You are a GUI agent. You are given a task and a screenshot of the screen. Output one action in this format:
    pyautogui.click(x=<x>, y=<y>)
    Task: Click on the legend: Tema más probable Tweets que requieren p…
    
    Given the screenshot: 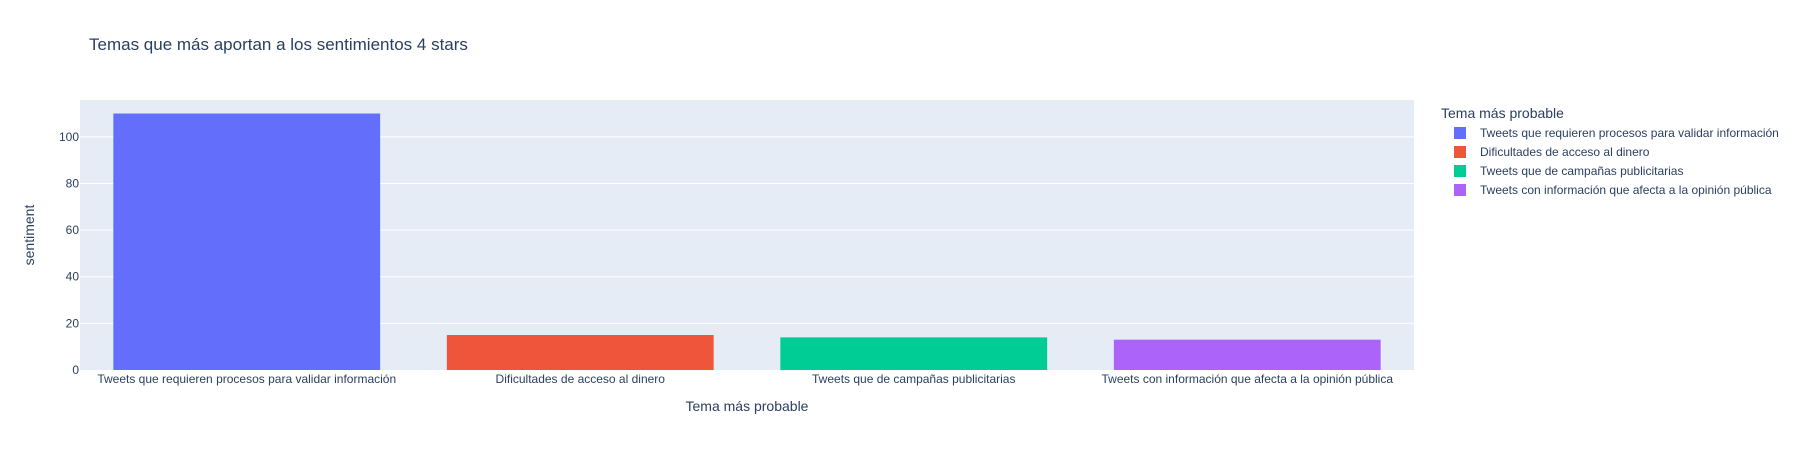 What is the action you would take?
    pyautogui.click(x=1610, y=151)
    